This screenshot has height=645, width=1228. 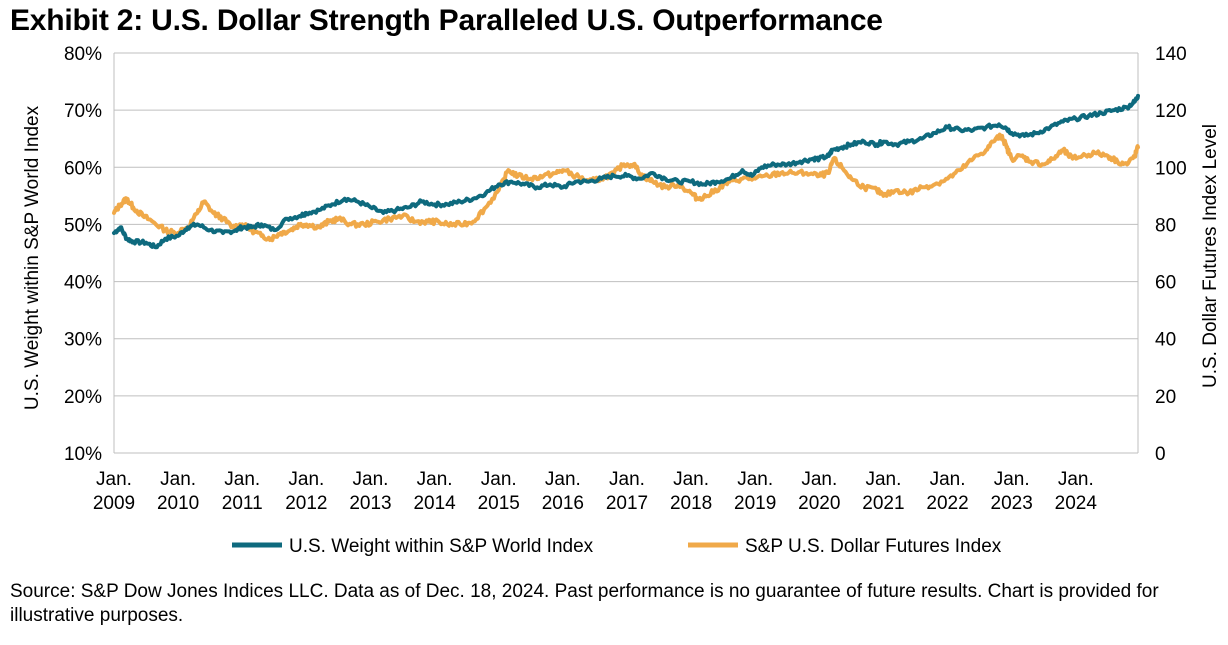 I want to click on left-tick-label: 70%, so click(x=83, y=111).